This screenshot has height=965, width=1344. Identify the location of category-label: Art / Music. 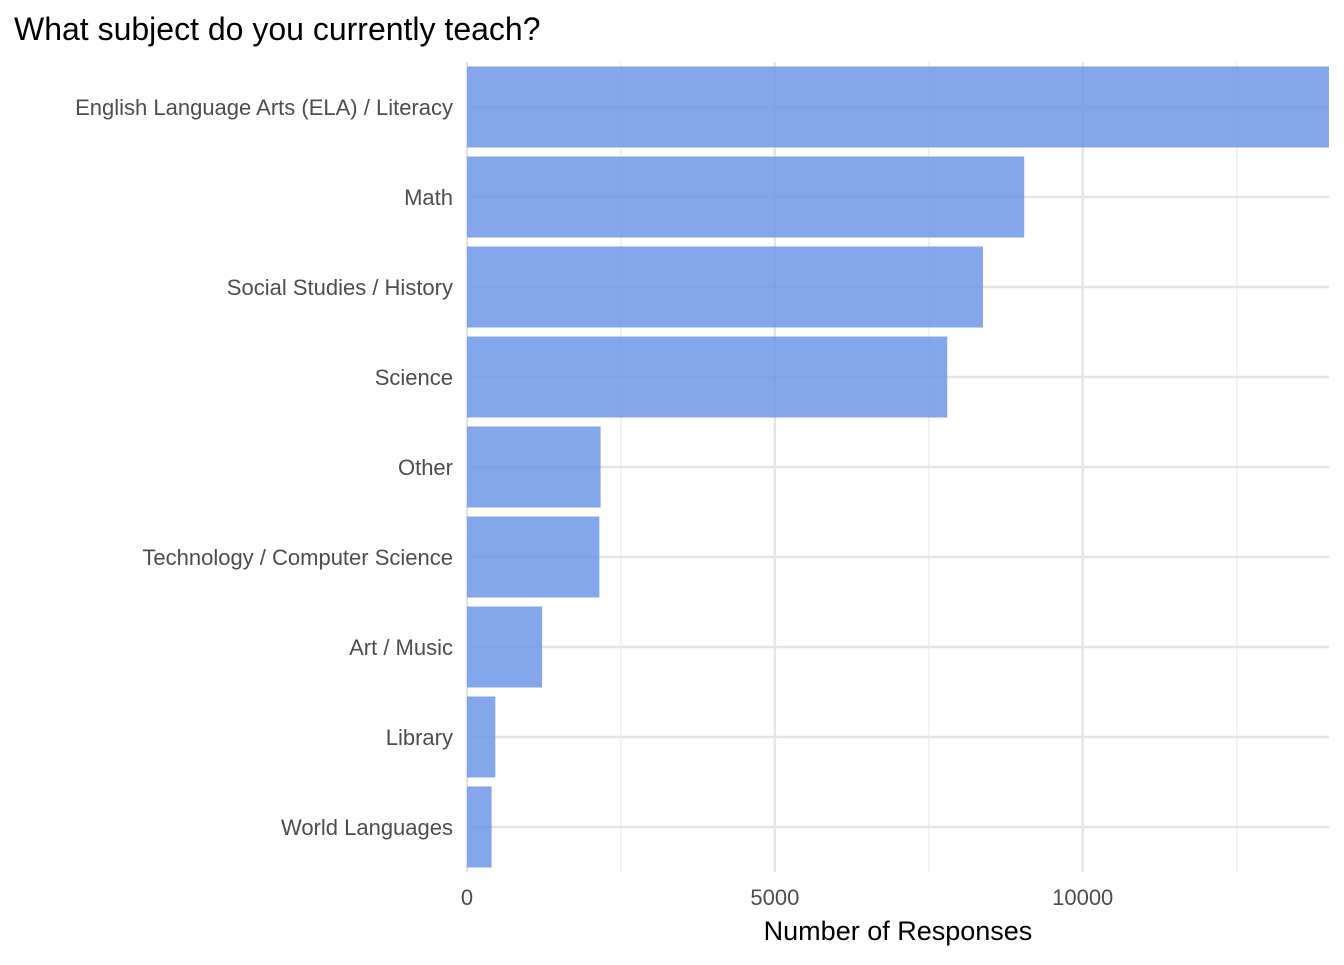
(401, 647).